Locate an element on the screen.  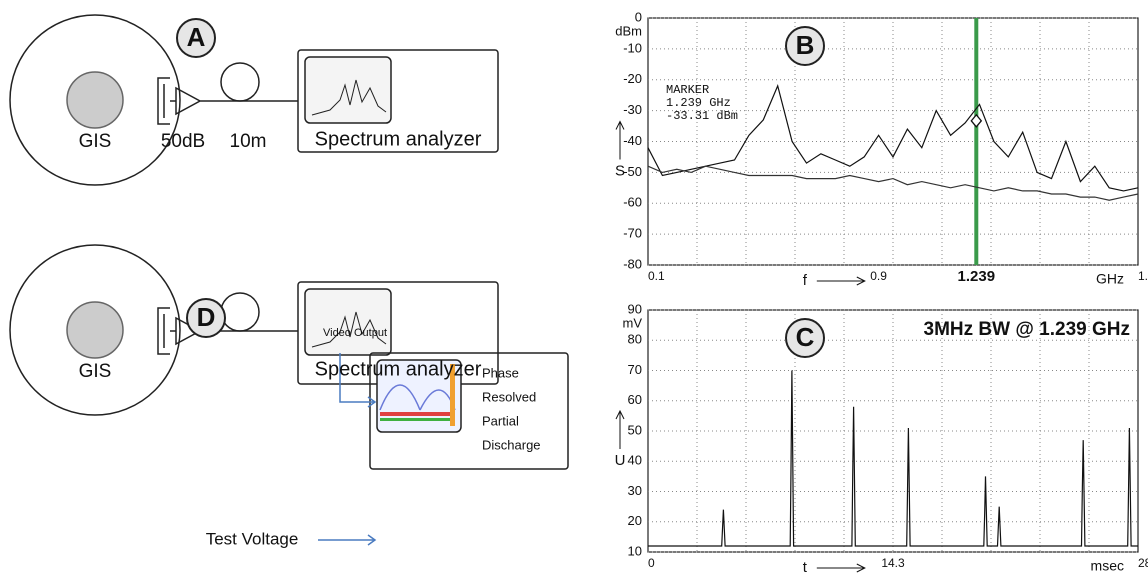
prpd-line: Resolved is located at coordinates (509, 396).